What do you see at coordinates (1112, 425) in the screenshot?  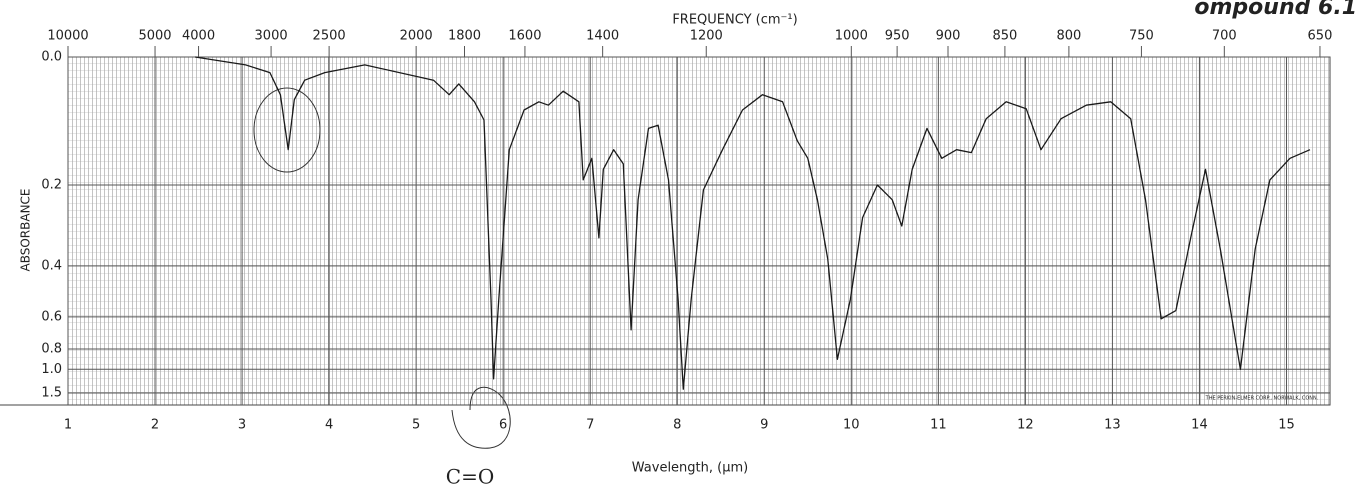 I see `x-tick-label: 13` at bounding box center [1112, 425].